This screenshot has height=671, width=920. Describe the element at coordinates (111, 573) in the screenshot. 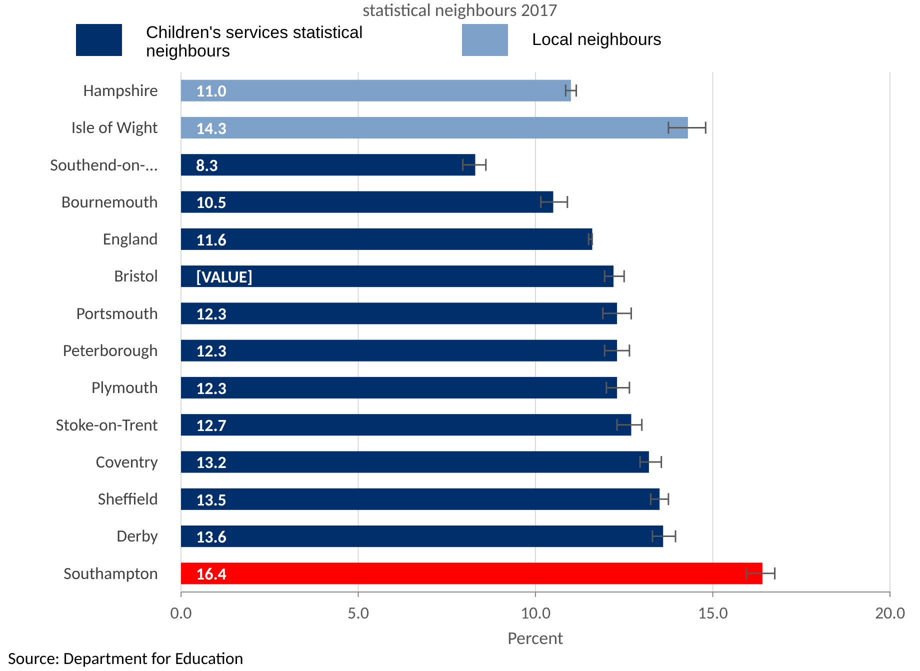

I see `y-tick-label: Southampton` at that location.